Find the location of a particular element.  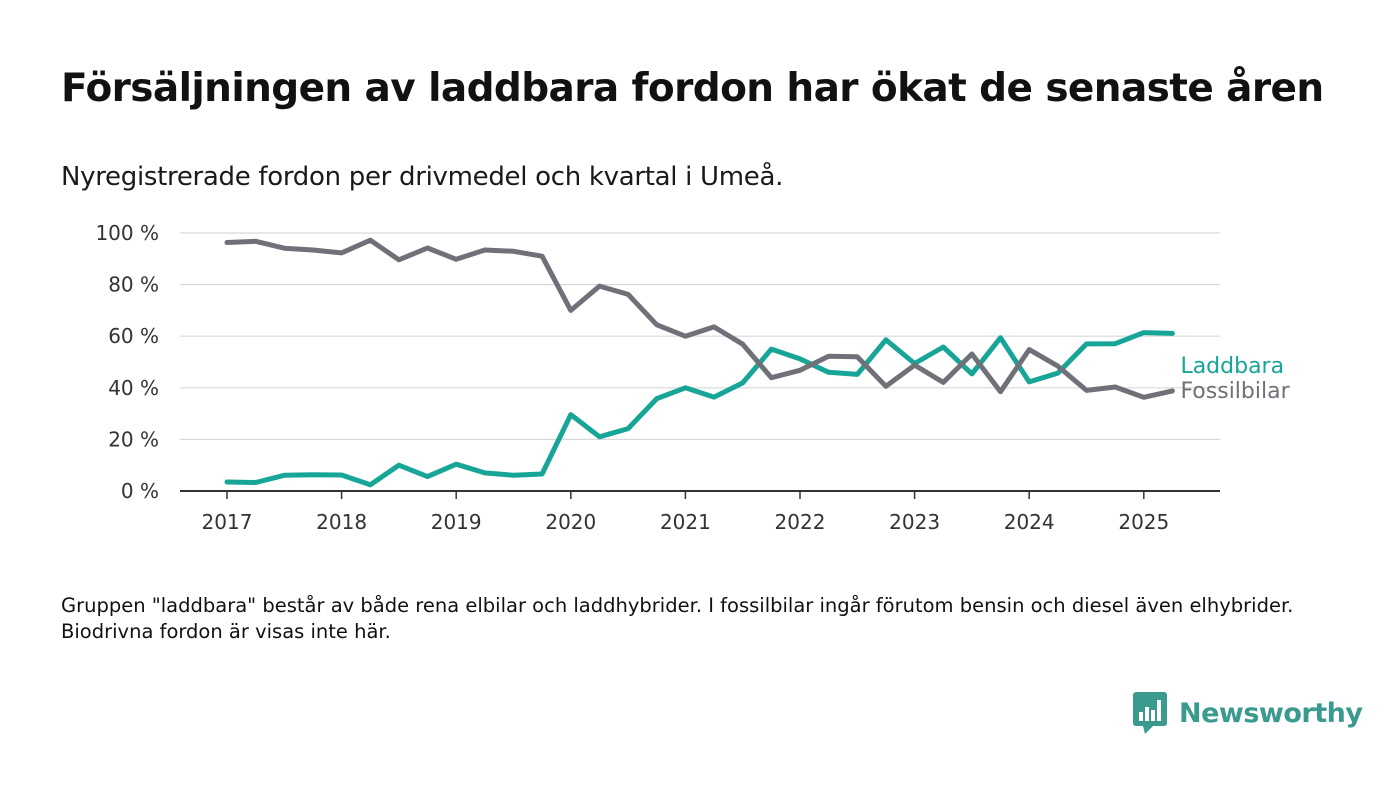

brand-logo: Newsworthy is located at coordinates (1248, 713).